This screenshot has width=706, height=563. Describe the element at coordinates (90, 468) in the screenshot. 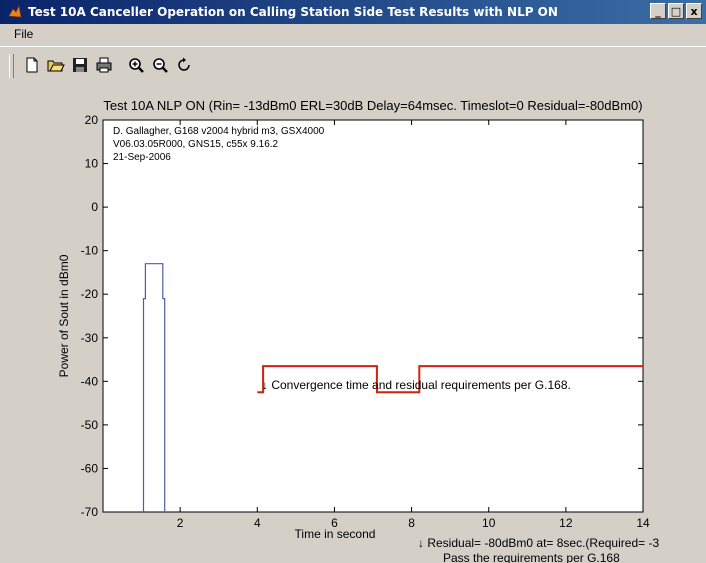

I see `y-tick-label: -60` at that location.